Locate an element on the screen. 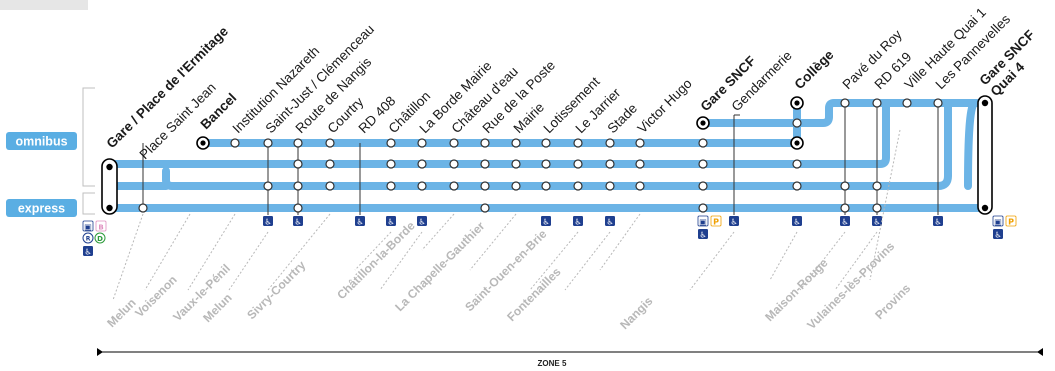 Image resolution: width=1055 pixels, height=371 pixels. svg-text: B is located at coordinates (100, 228).